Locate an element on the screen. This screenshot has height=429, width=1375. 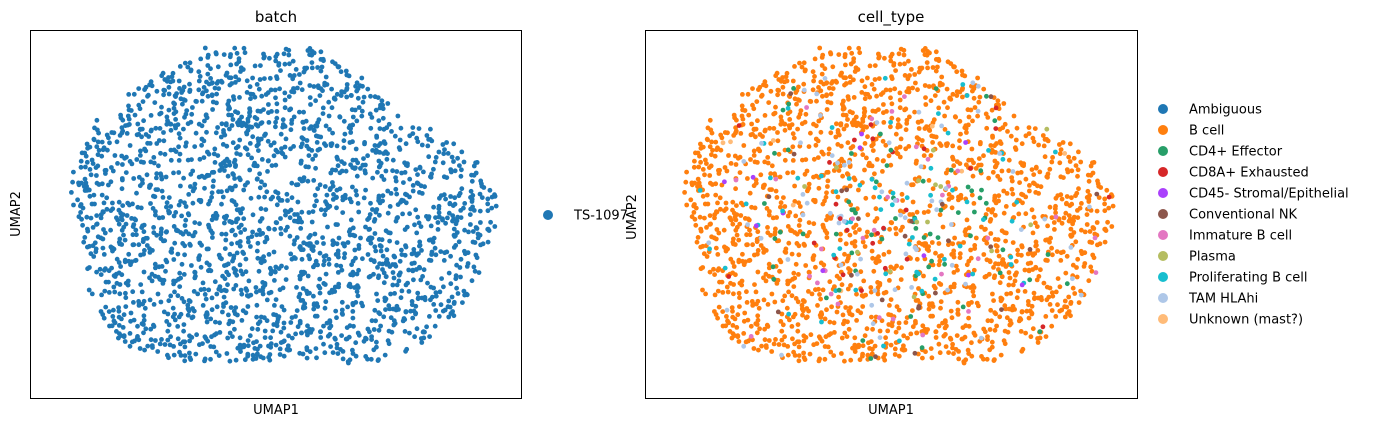
legend-item: Proliferating B cell is located at coordinates (1233, 278).